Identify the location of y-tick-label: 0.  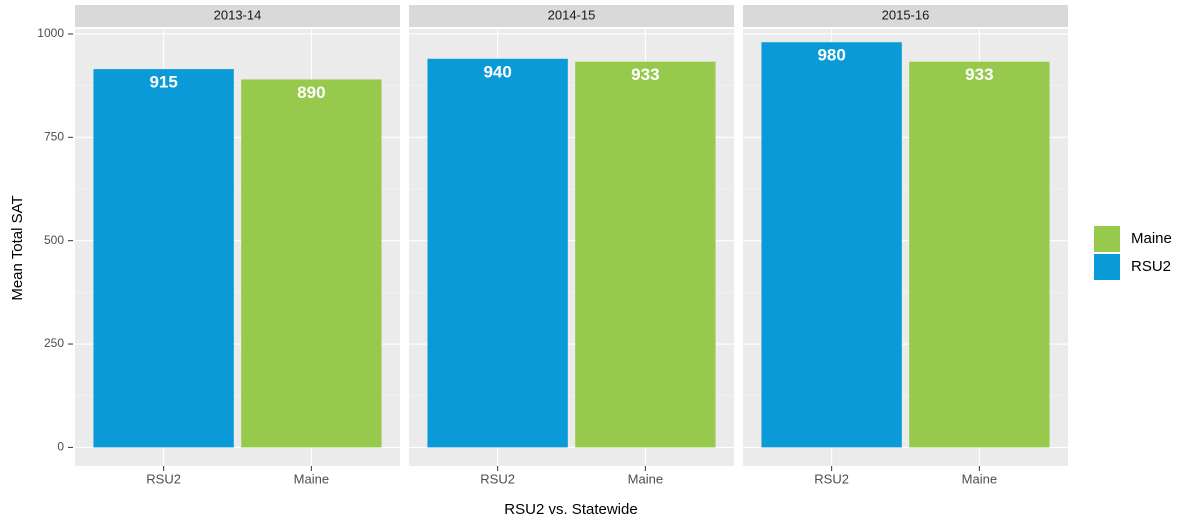
(60, 447).